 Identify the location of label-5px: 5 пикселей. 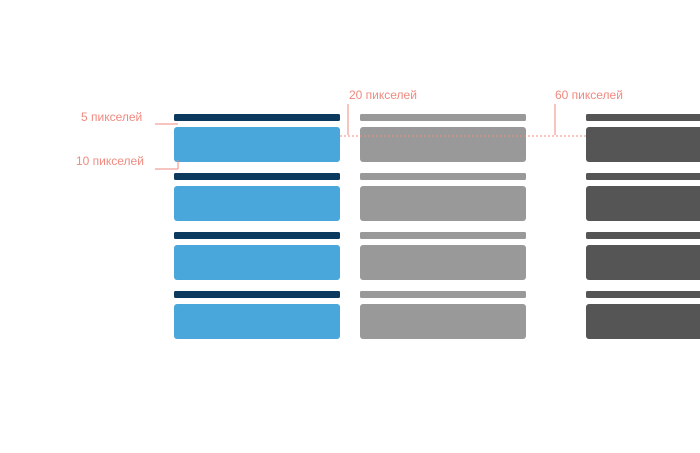
(111, 117).